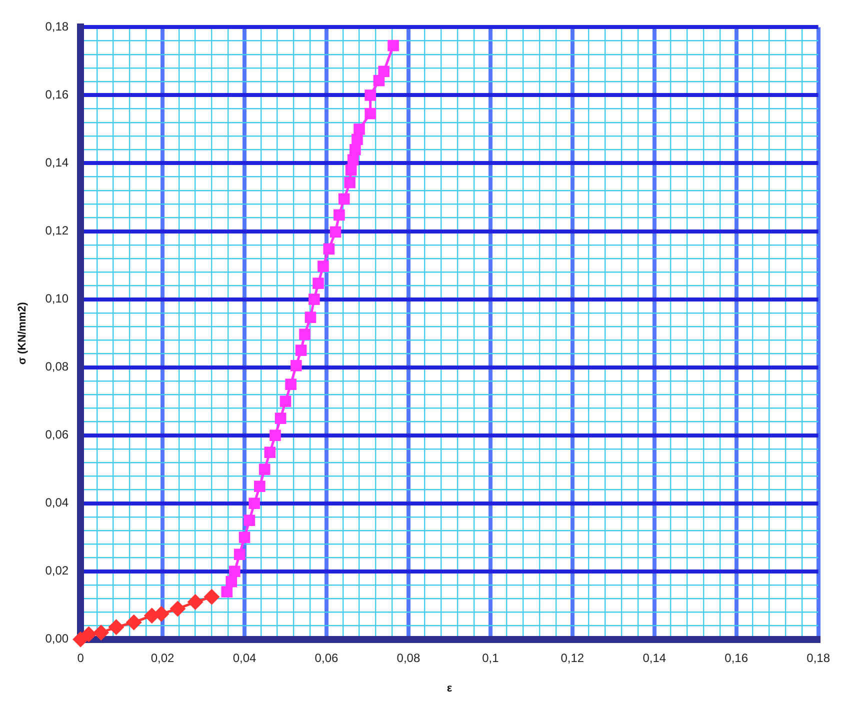  What do you see at coordinates (408, 657) in the screenshot?
I see `x-tick-label: 0,08` at bounding box center [408, 657].